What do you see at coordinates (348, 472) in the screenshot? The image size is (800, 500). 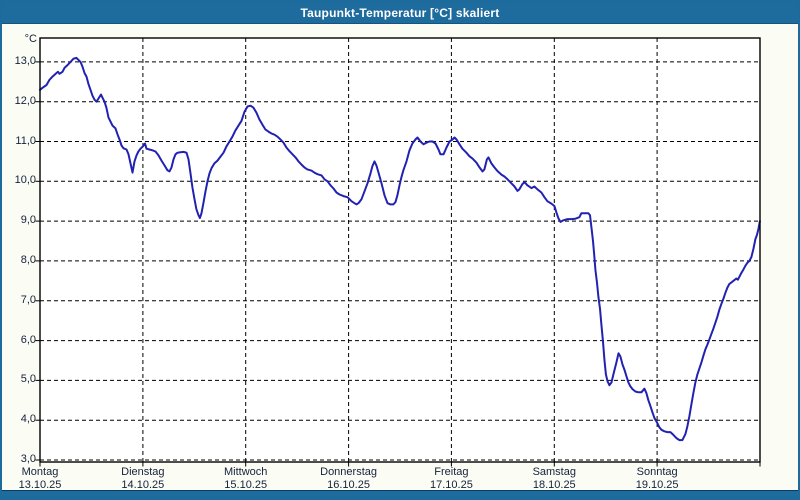 I see `weekday-name: Donnerstag` at bounding box center [348, 472].